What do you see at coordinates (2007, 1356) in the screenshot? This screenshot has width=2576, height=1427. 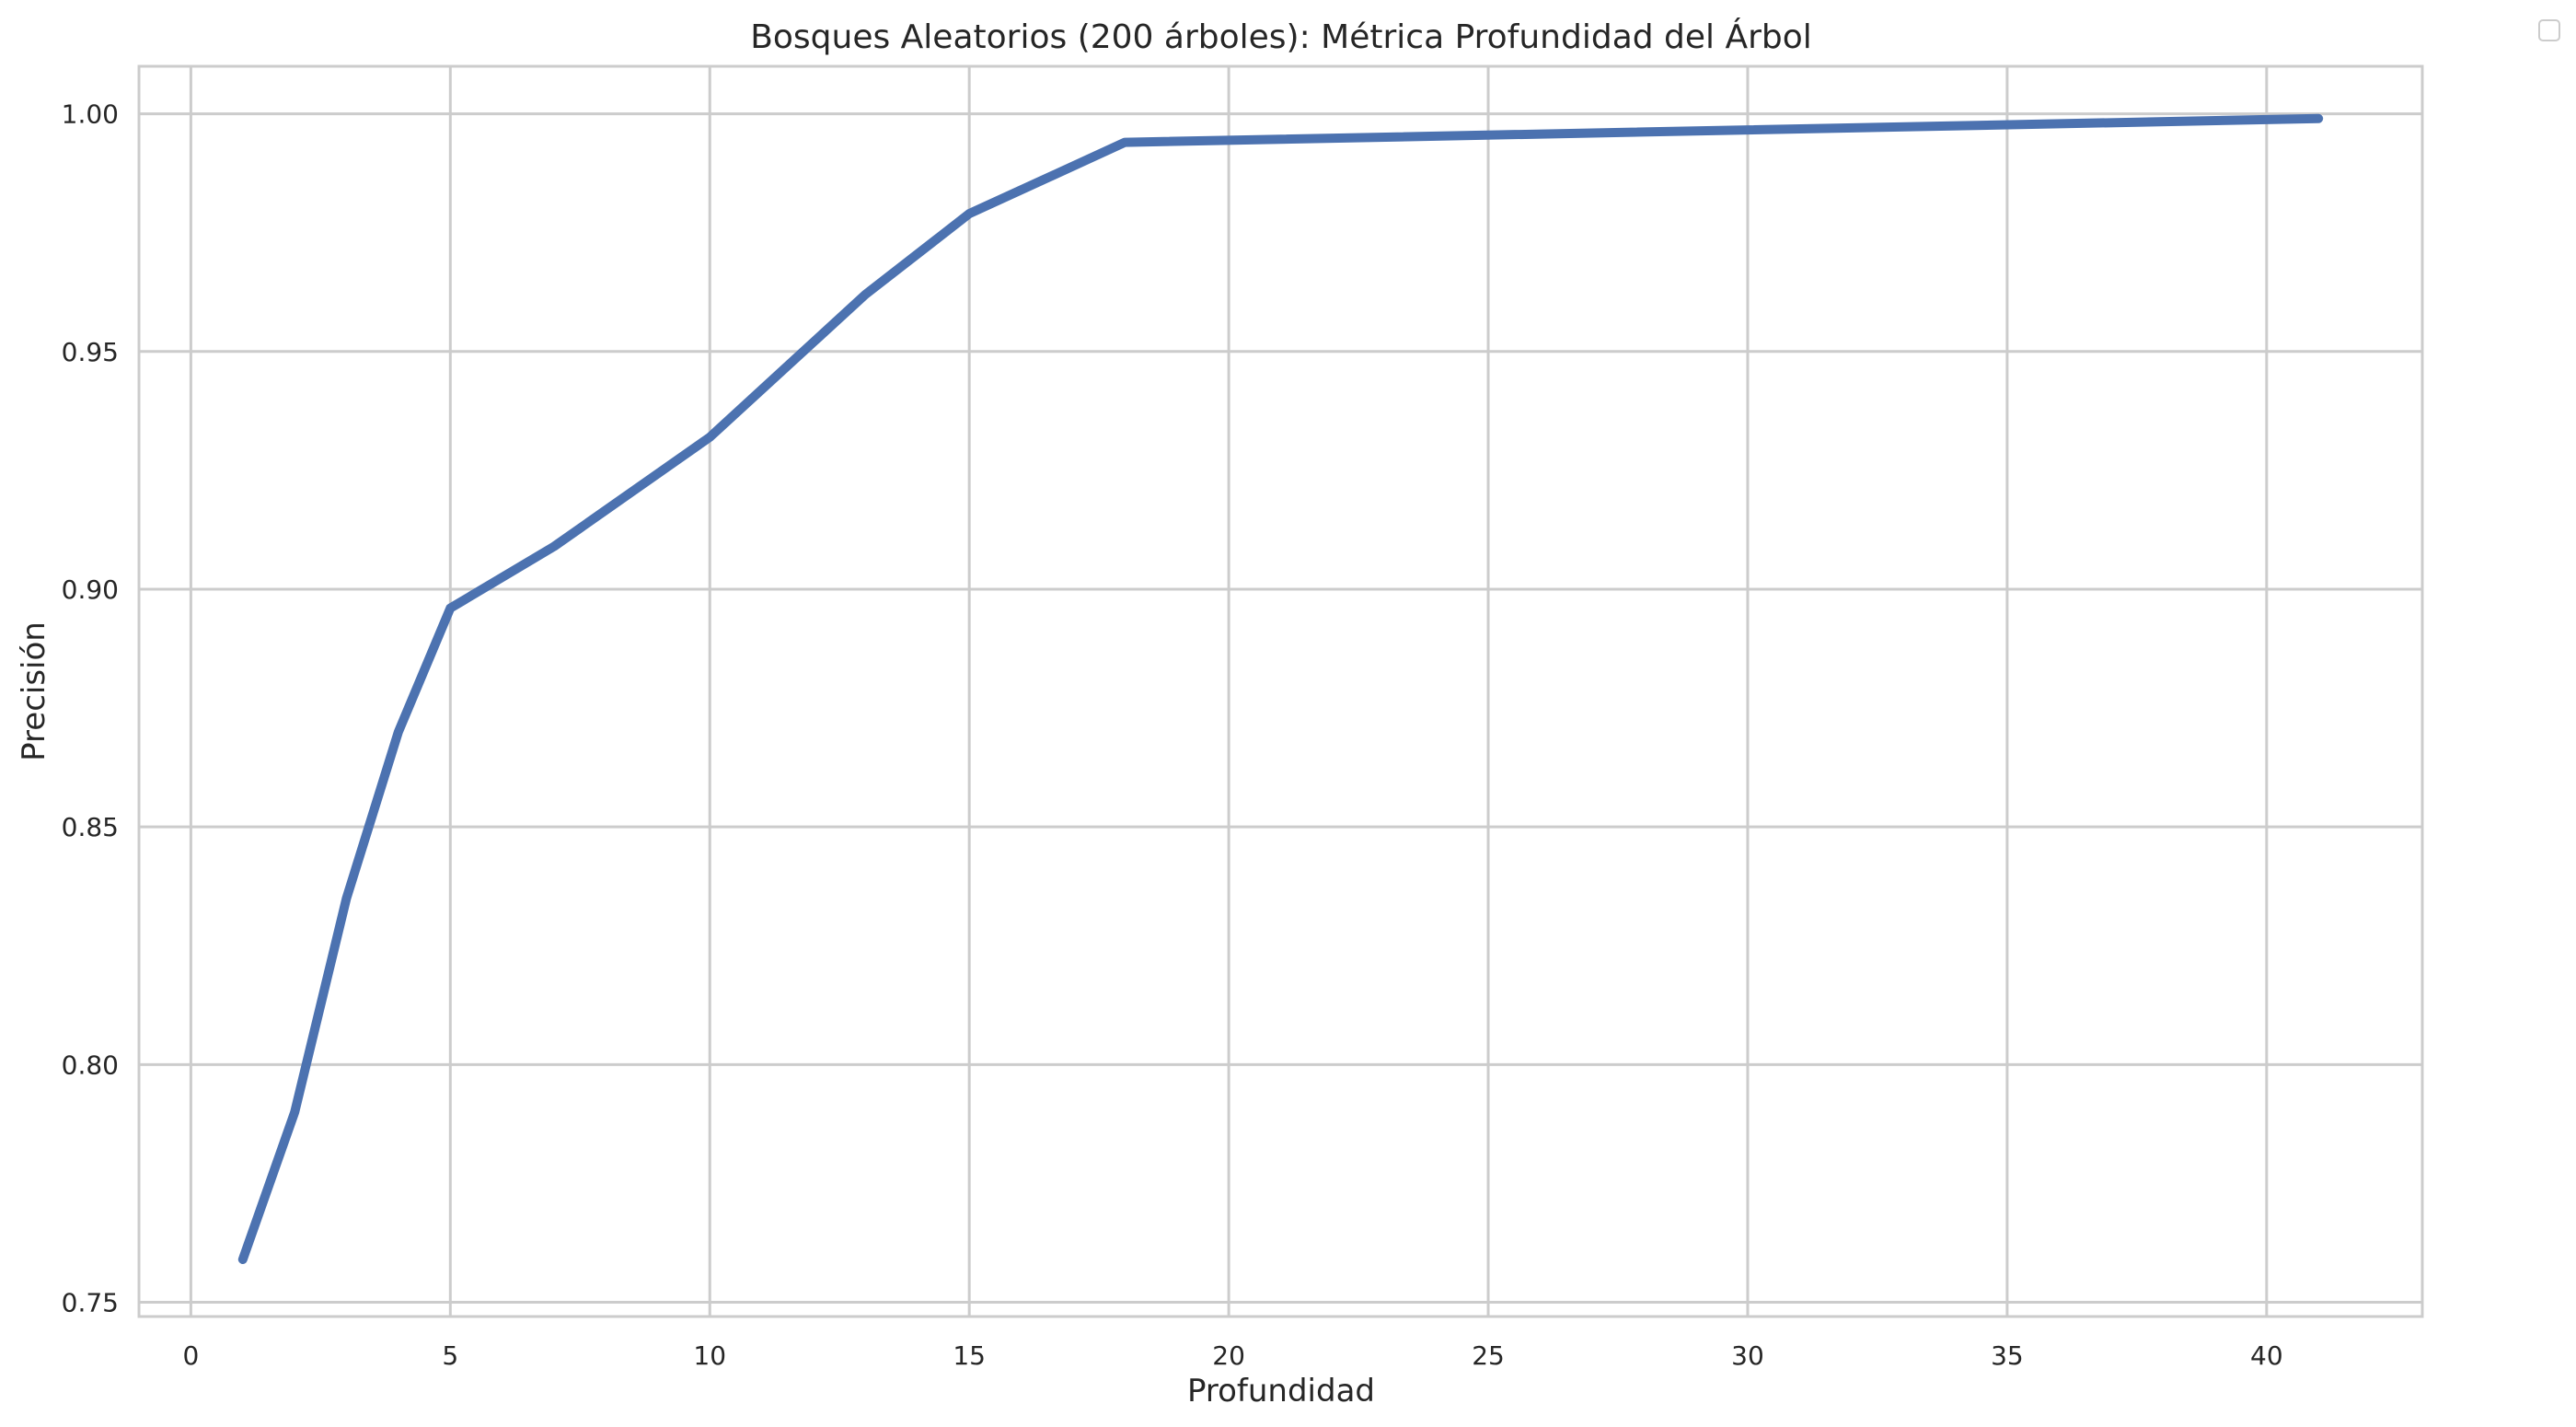 I see `x-tick-label: 35` at bounding box center [2007, 1356].